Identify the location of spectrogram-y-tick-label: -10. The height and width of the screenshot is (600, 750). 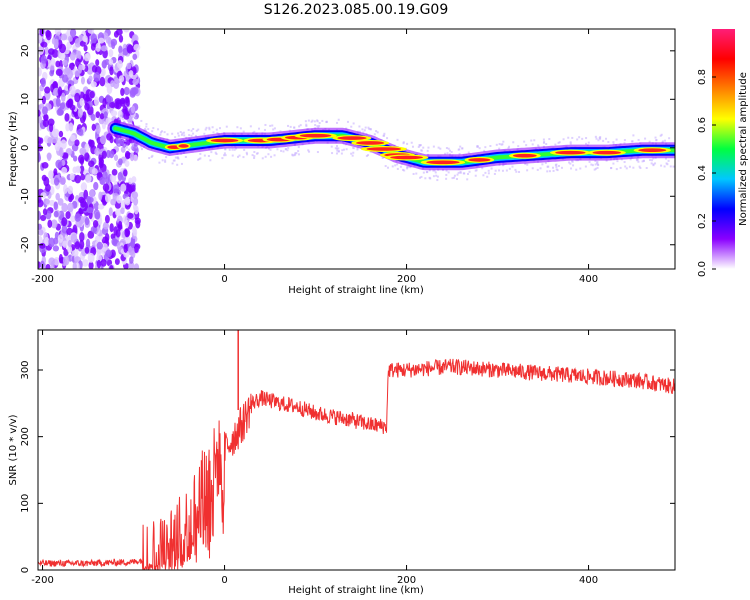
(25, 196).